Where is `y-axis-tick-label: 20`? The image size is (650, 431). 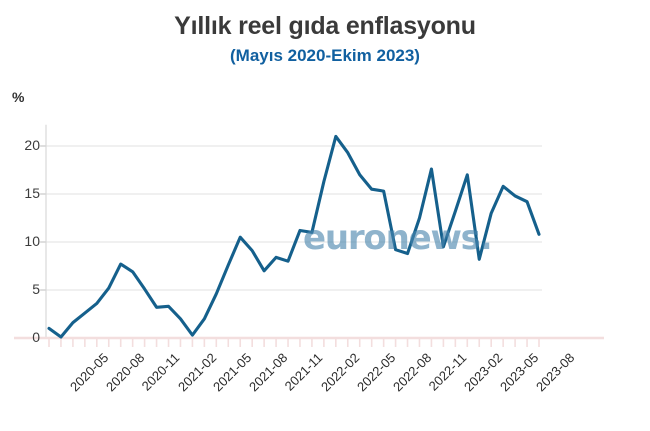
y-axis-tick-label: 20 is located at coordinates (32, 145).